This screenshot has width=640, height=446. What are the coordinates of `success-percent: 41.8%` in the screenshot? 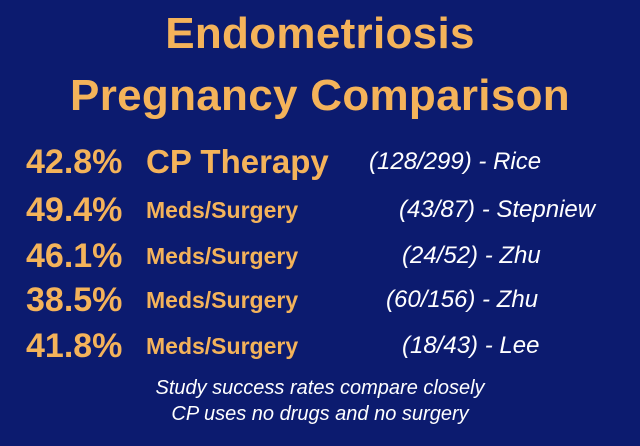 It's located at (74, 346).